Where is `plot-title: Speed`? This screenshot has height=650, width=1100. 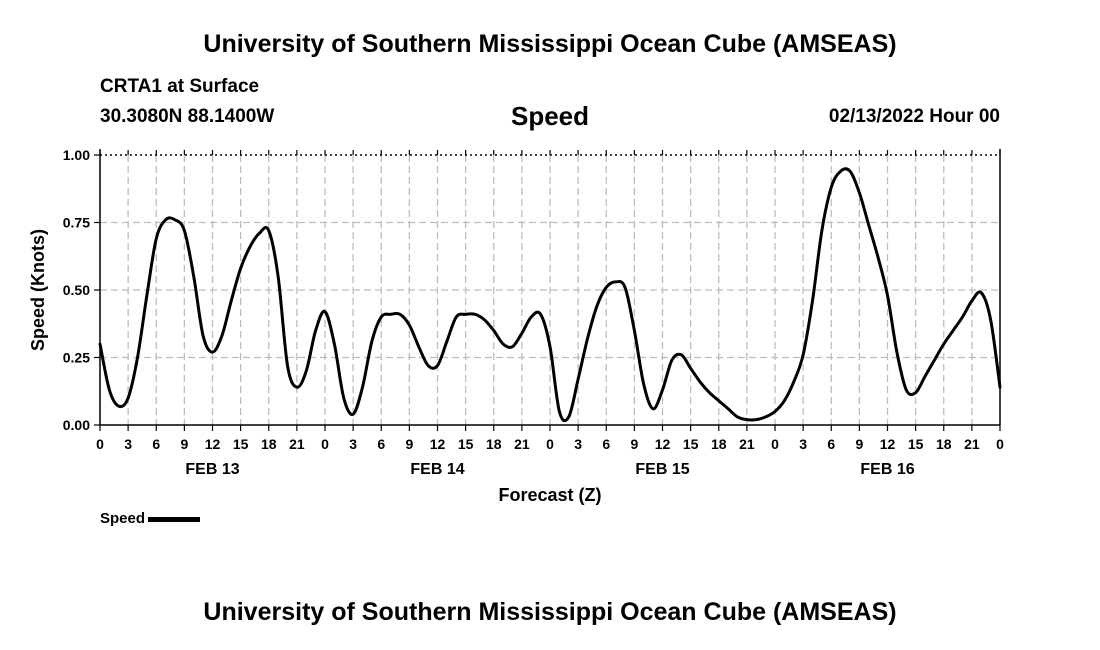 plot-title: Speed is located at coordinates (550, 116).